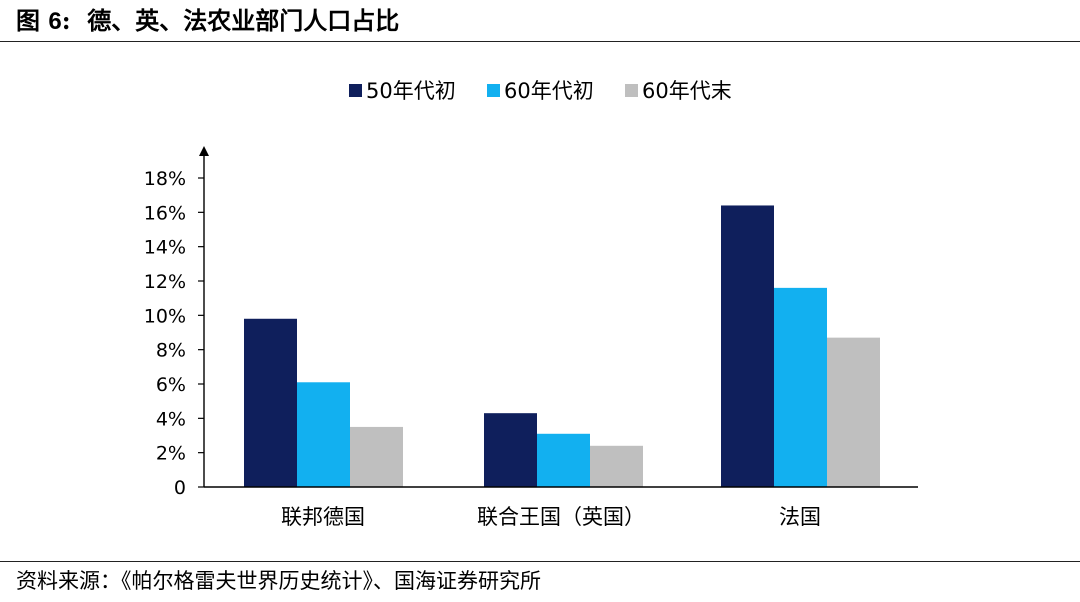 This screenshot has width=1080, height=602. What do you see at coordinates (549, 91) in the screenshot?
I see `legend-label-2: 60年代初` at bounding box center [549, 91].